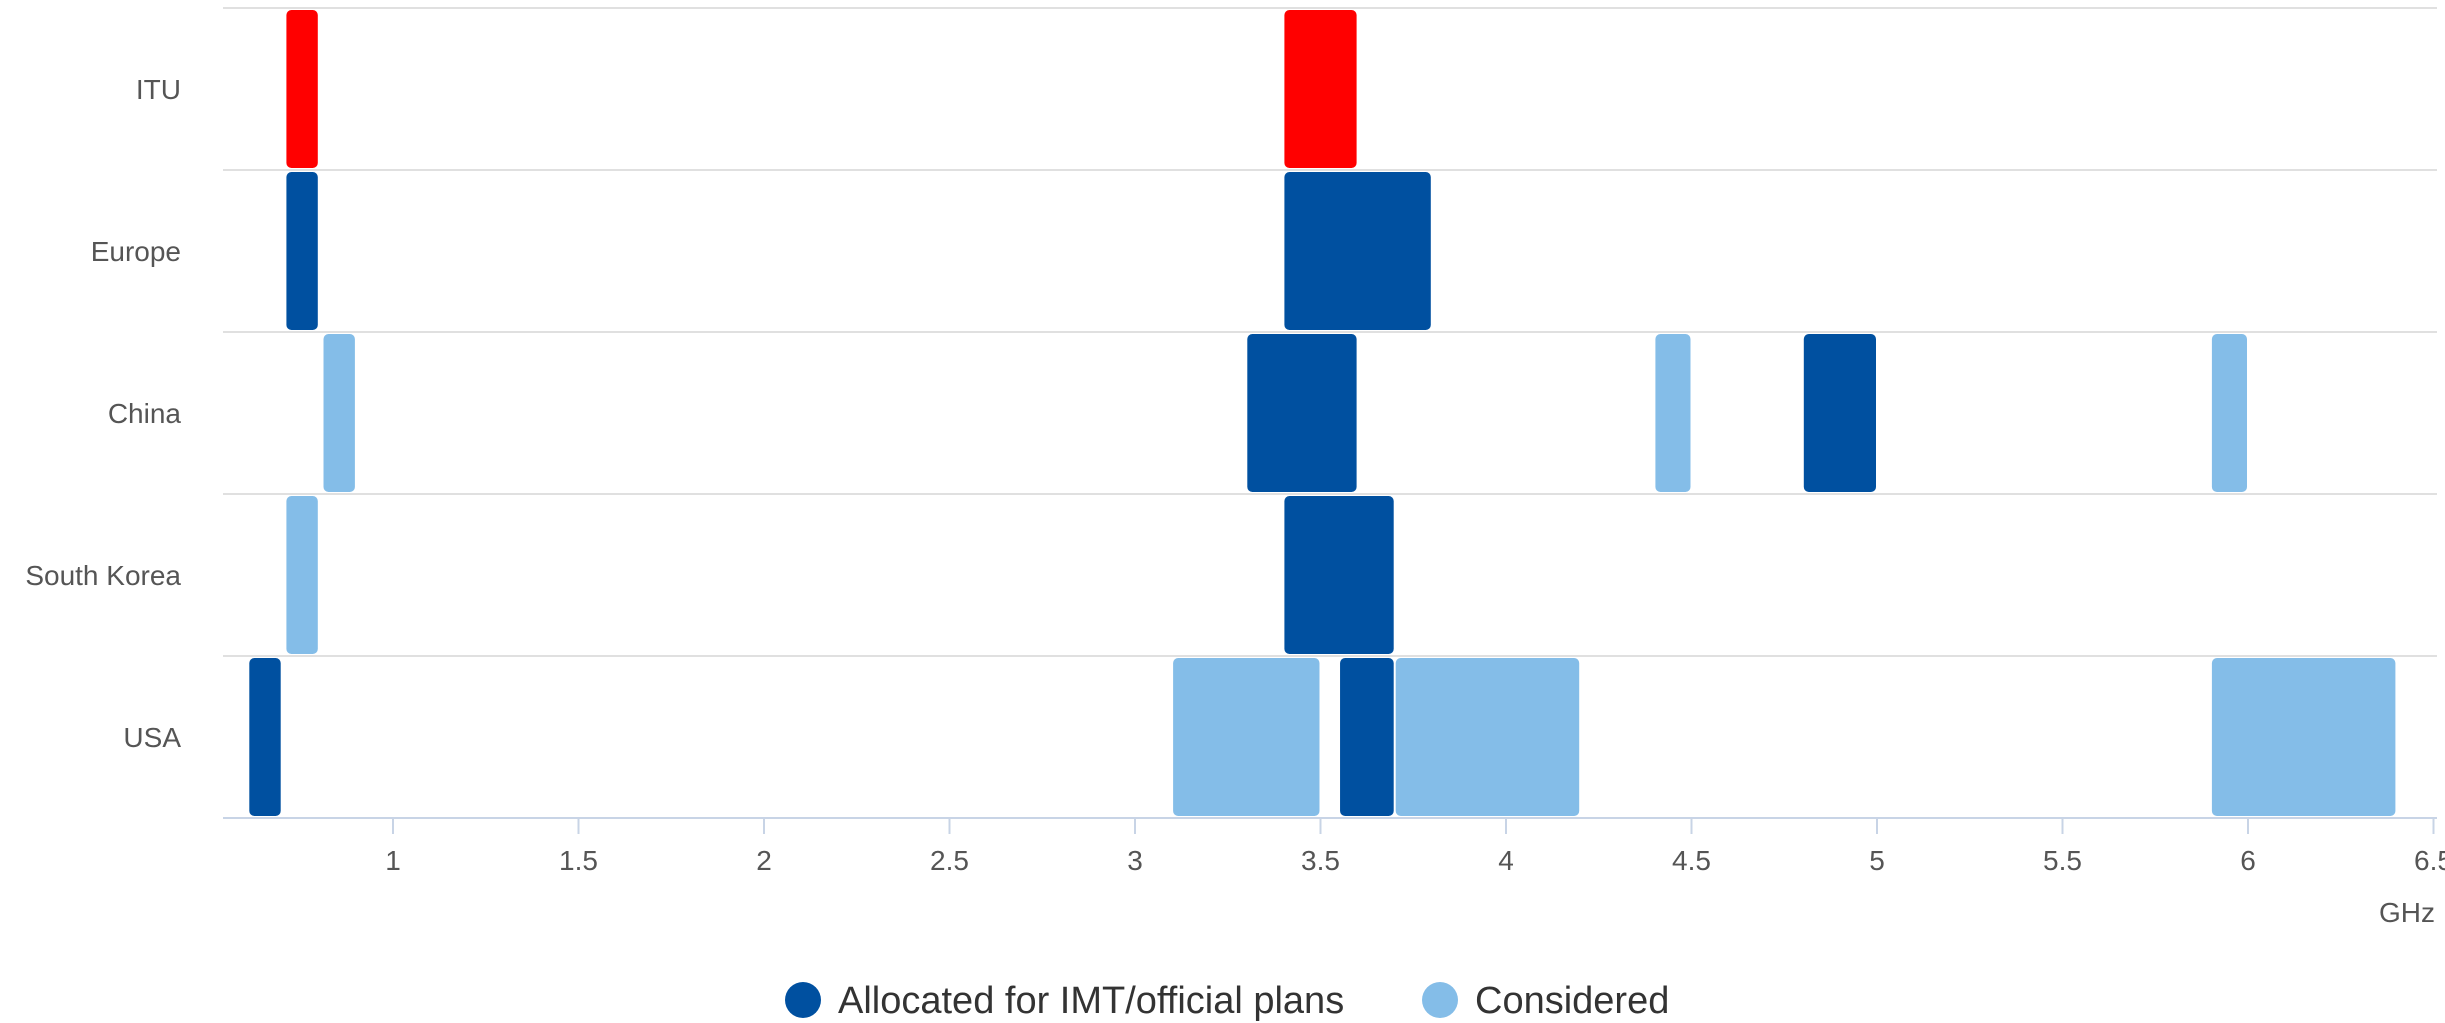 Image resolution: width=2445 pixels, height=1023 pixels. I want to click on x-axis-unit-label: GHz, so click(2407, 912).